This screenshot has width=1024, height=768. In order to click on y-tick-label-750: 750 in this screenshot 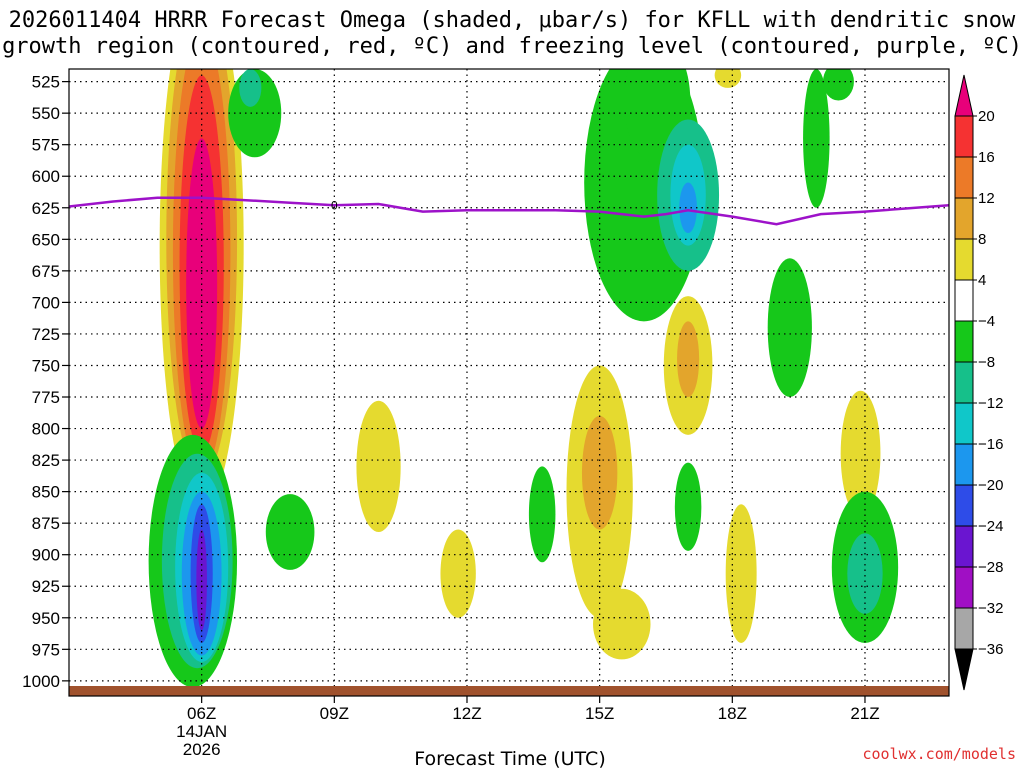, I will do `click(46, 365)`.